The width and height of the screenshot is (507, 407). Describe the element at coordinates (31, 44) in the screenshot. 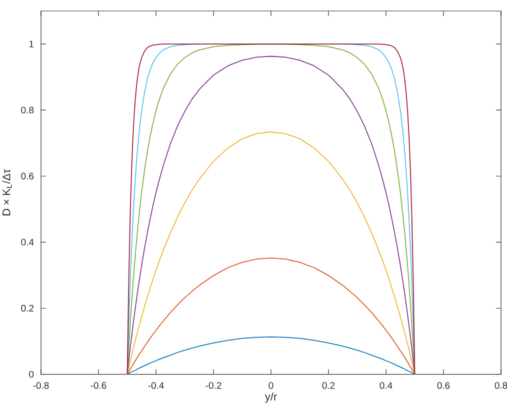

I see `y-tick-label: 1` at that location.